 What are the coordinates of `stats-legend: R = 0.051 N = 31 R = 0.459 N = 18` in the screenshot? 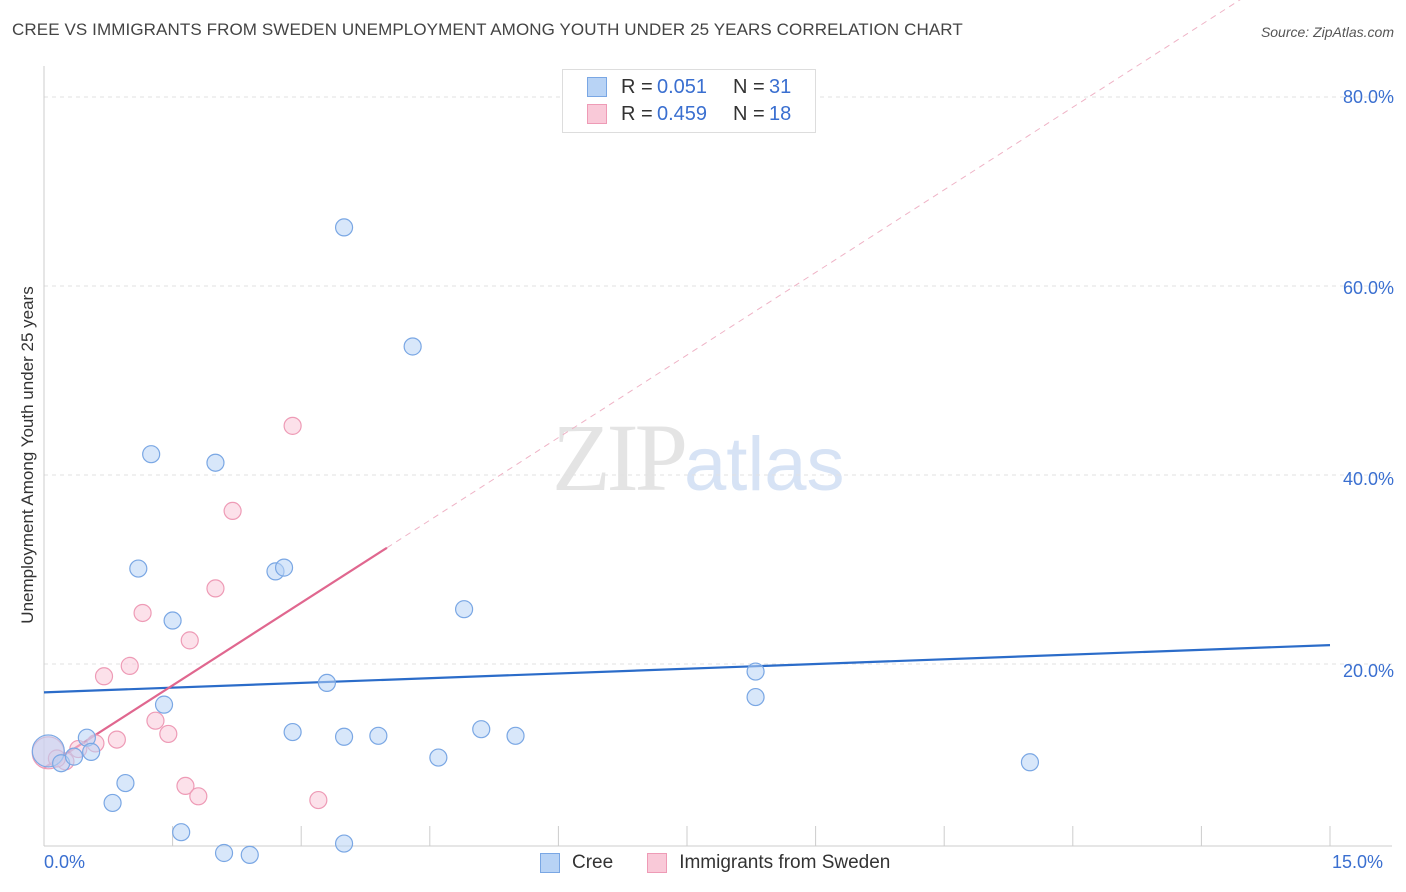 It's located at (689, 101).